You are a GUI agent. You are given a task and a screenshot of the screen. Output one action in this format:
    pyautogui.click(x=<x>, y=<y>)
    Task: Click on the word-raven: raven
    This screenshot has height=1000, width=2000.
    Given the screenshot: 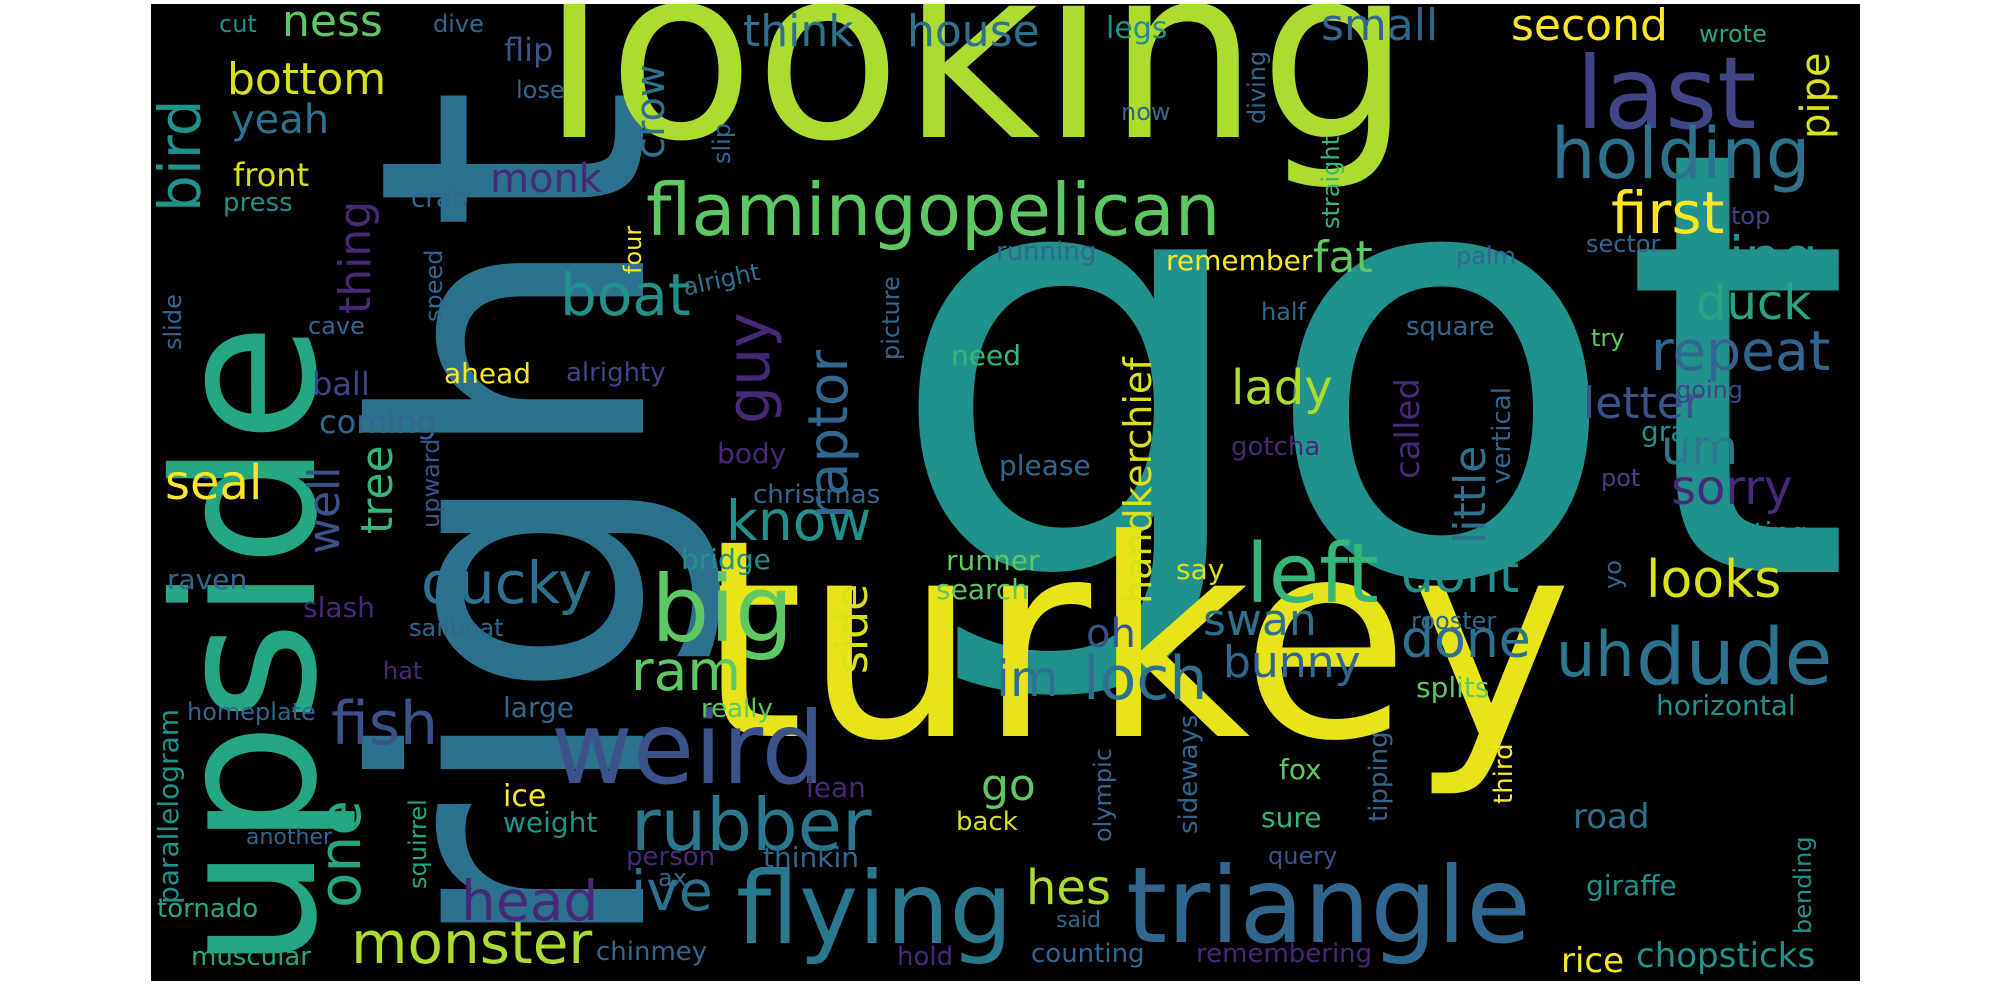 What is the action you would take?
    pyautogui.click(x=207, y=579)
    